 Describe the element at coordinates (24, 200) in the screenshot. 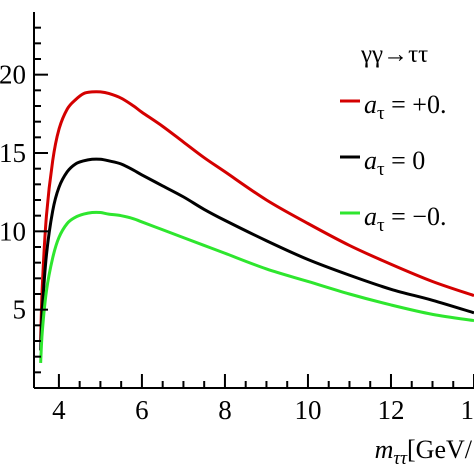

I see `y-ticks: 5 10 15 20` at that location.